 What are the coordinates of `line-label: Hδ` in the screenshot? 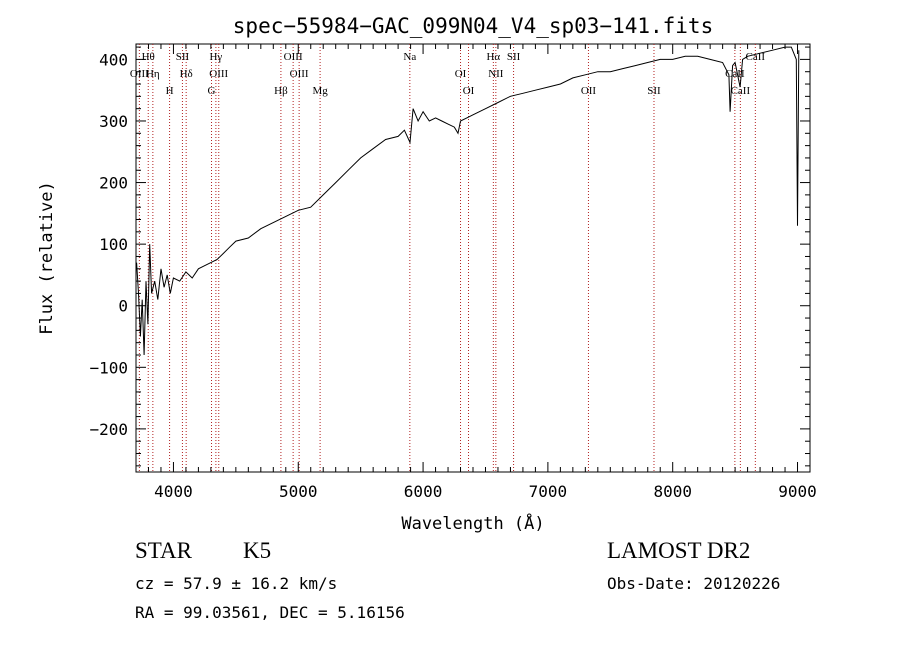 It's located at (186, 74).